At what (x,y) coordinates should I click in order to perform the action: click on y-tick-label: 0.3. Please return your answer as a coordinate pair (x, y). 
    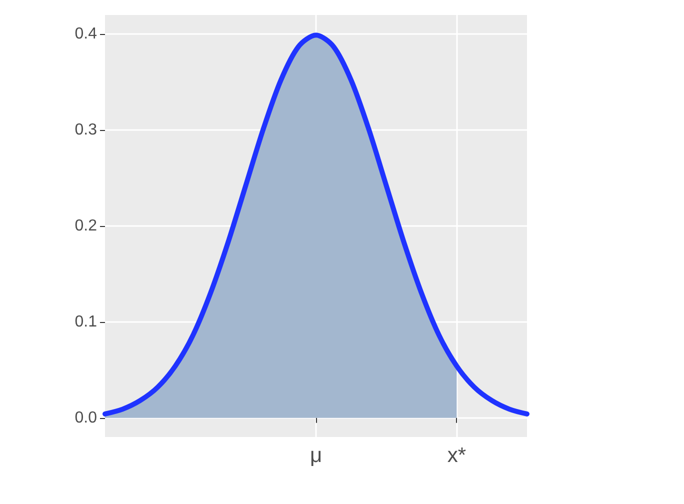
    Looking at the image, I should click on (86, 130).